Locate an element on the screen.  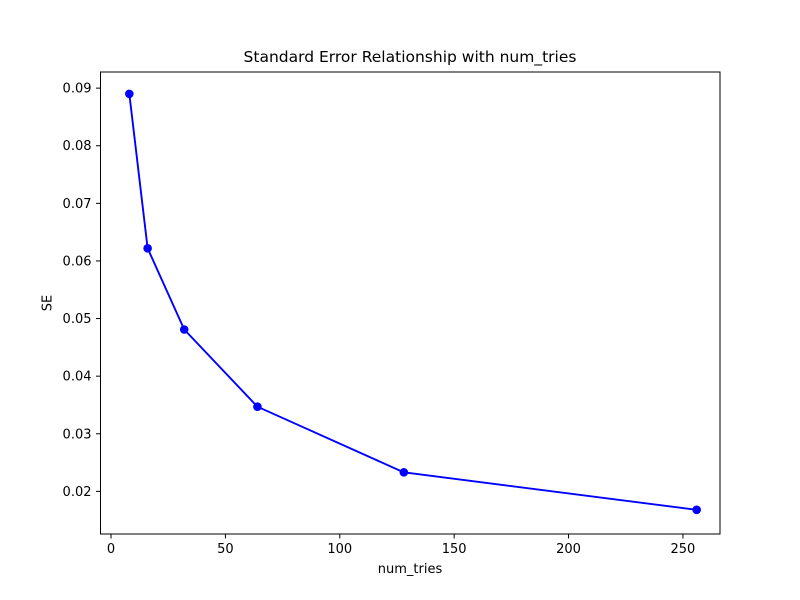
x-axis-label: num_tries is located at coordinates (410, 569).